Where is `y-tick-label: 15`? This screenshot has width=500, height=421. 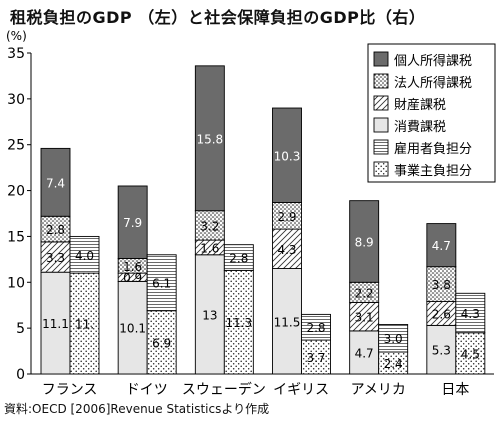 y-tick-label: 15 is located at coordinates (16, 237).